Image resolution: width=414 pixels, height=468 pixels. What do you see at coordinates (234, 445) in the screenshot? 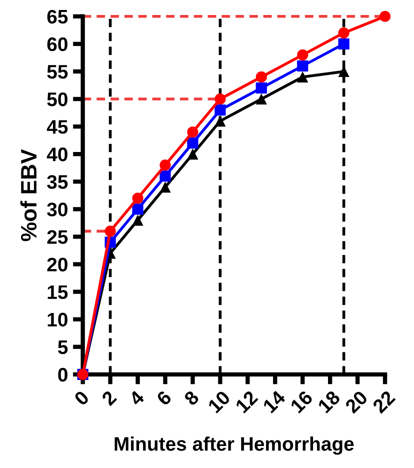
I see `x-axis-title: Minutes after Hemorrhage` at bounding box center [234, 445].